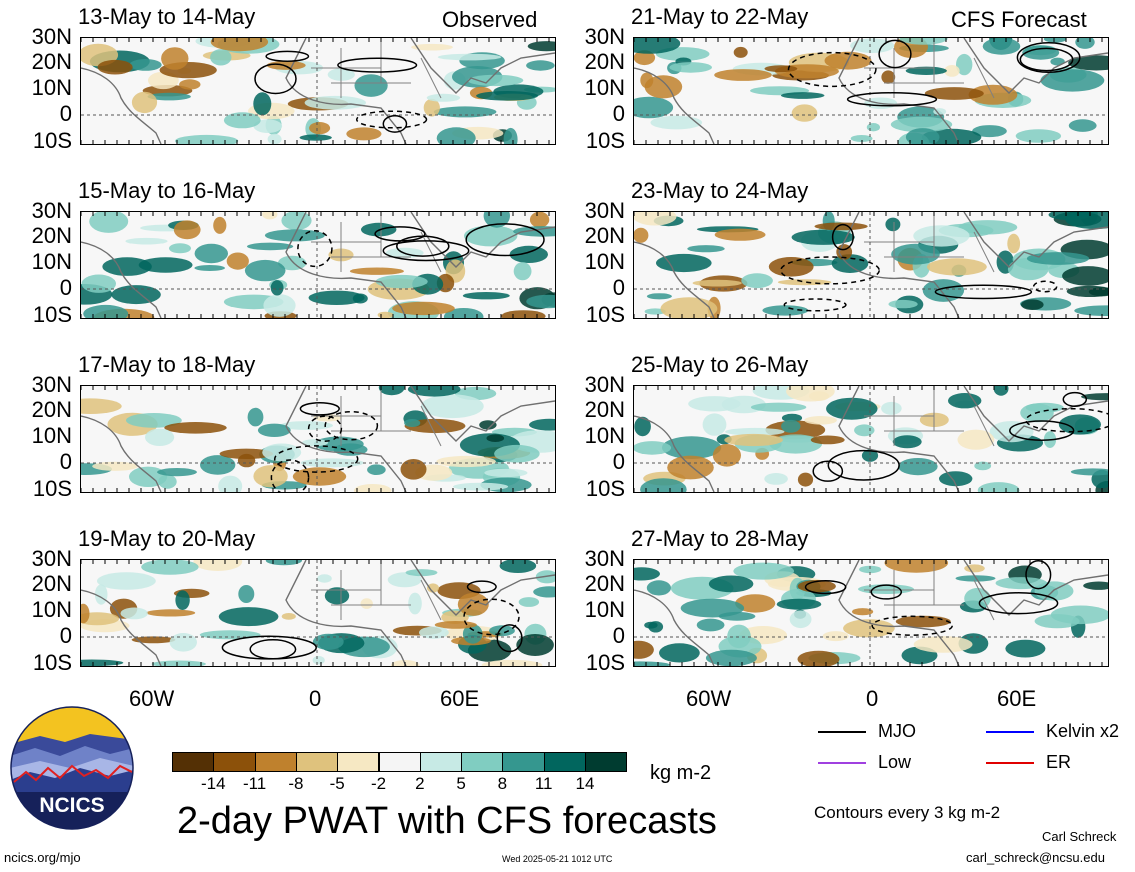  I want to click on left-panel-0-ytick-2: 10N, so click(51, 87).